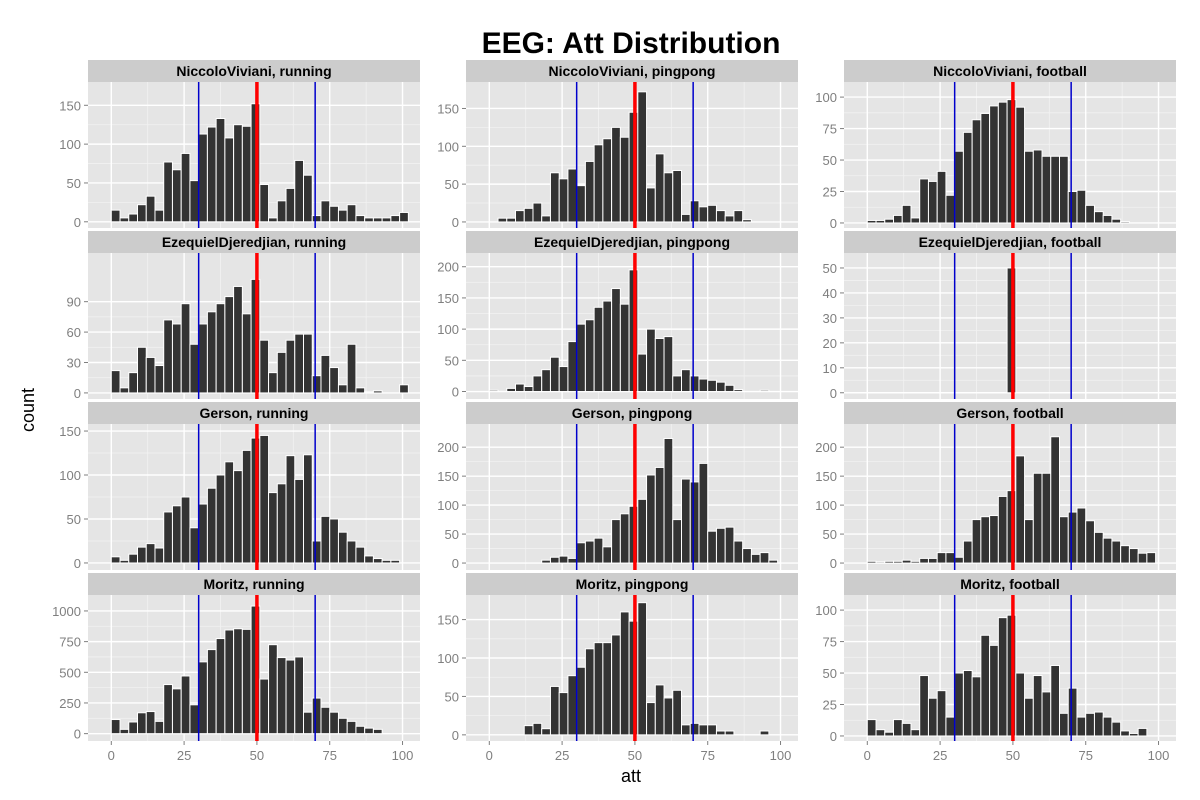  Describe the element at coordinates (707, 755) in the screenshot. I see `x-tick-label: 75` at that location.